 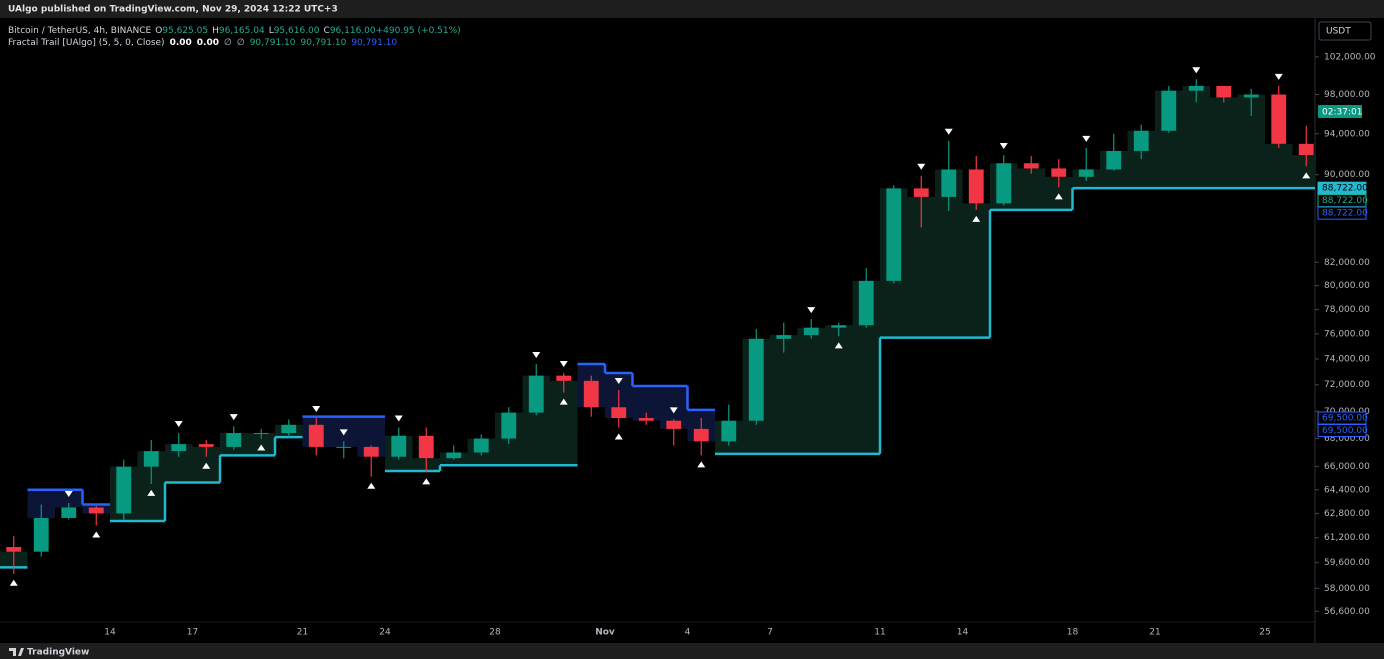 I want to click on y-tick-label: 62,800.00, so click(x=1347, y=514).